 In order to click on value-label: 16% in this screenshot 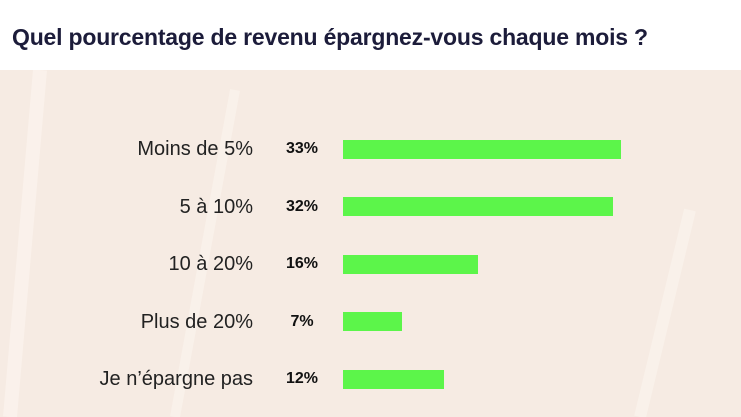, I will do `click(302, 263)`.